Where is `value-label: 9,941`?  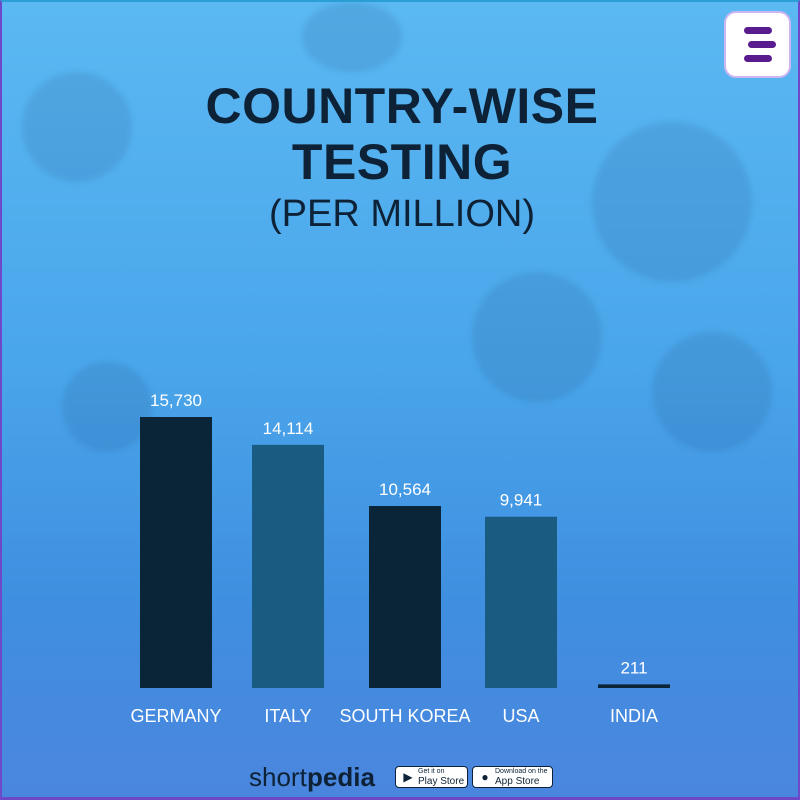
value-label: 9,941 is located at coordinates (521, 500).